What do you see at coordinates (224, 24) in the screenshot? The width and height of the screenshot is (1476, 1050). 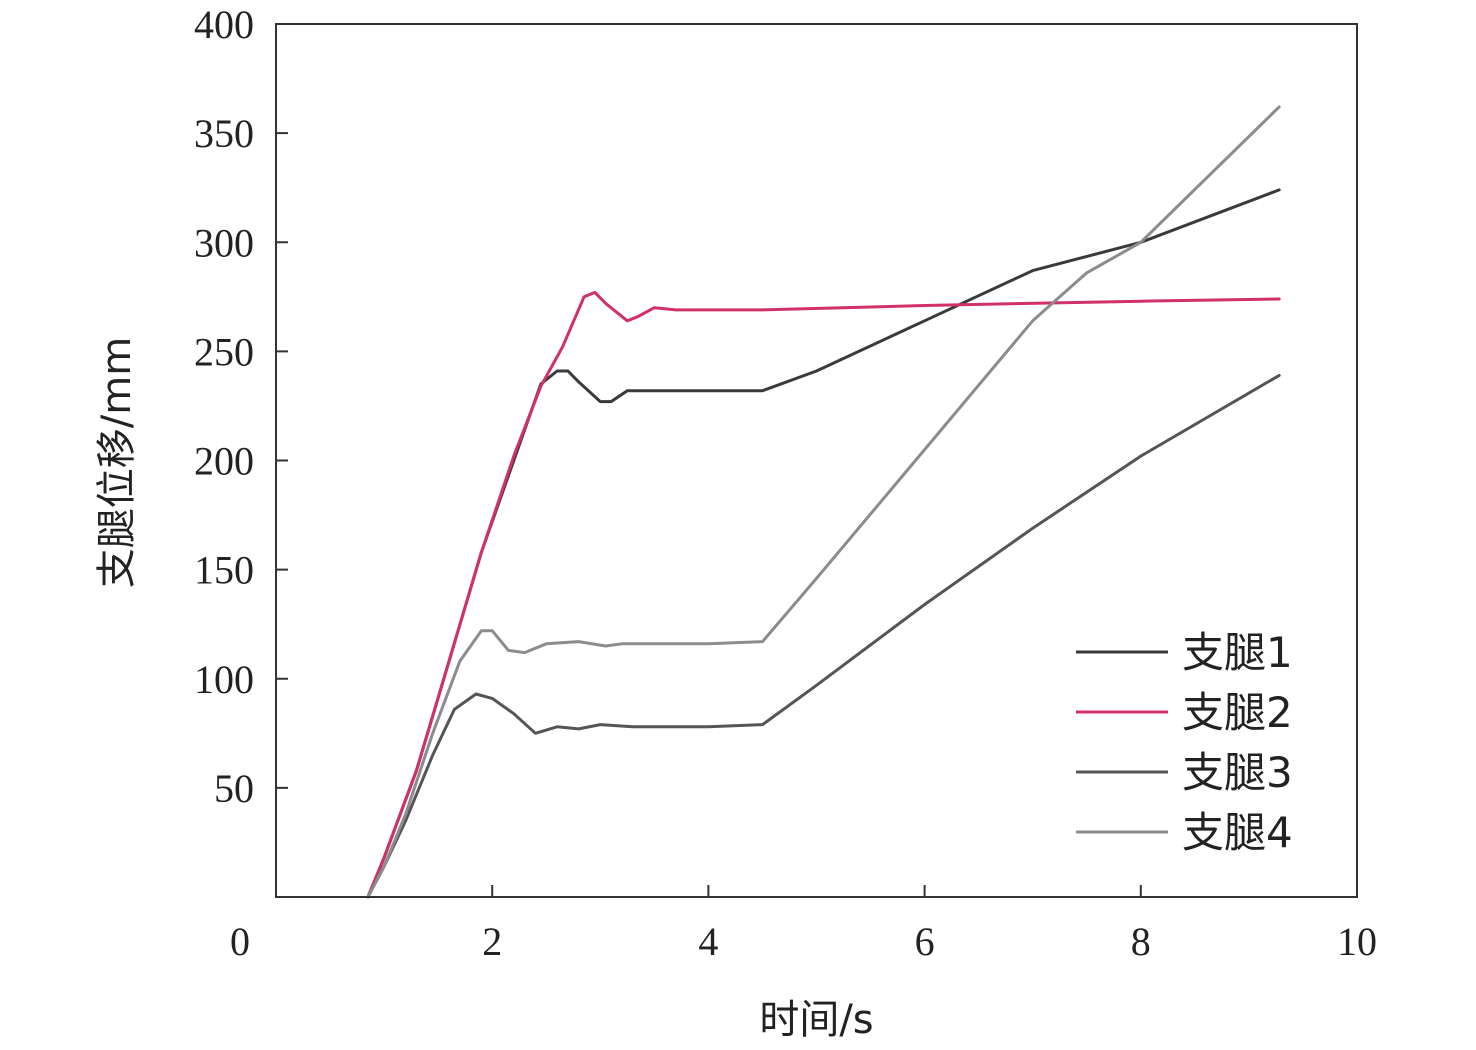 I see `y-tick-label: 400` at bounding box center [224, 24].